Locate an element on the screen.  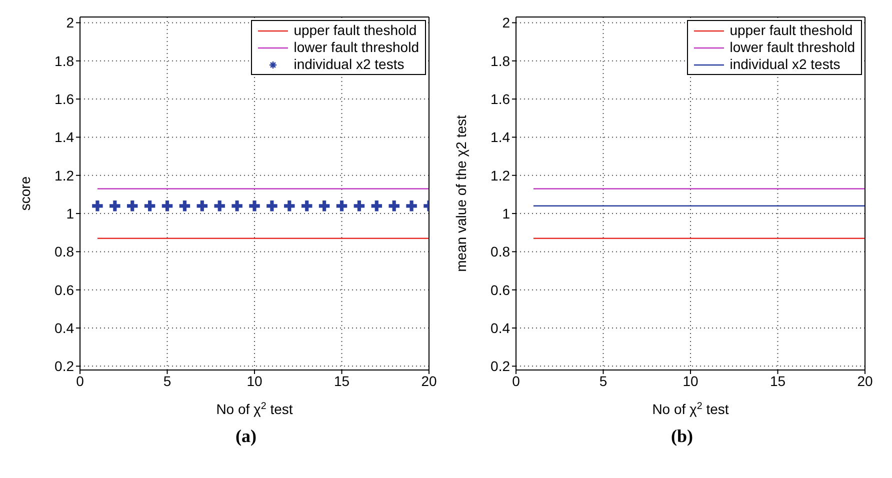
text: (a) is located at coordinates (246, 436).